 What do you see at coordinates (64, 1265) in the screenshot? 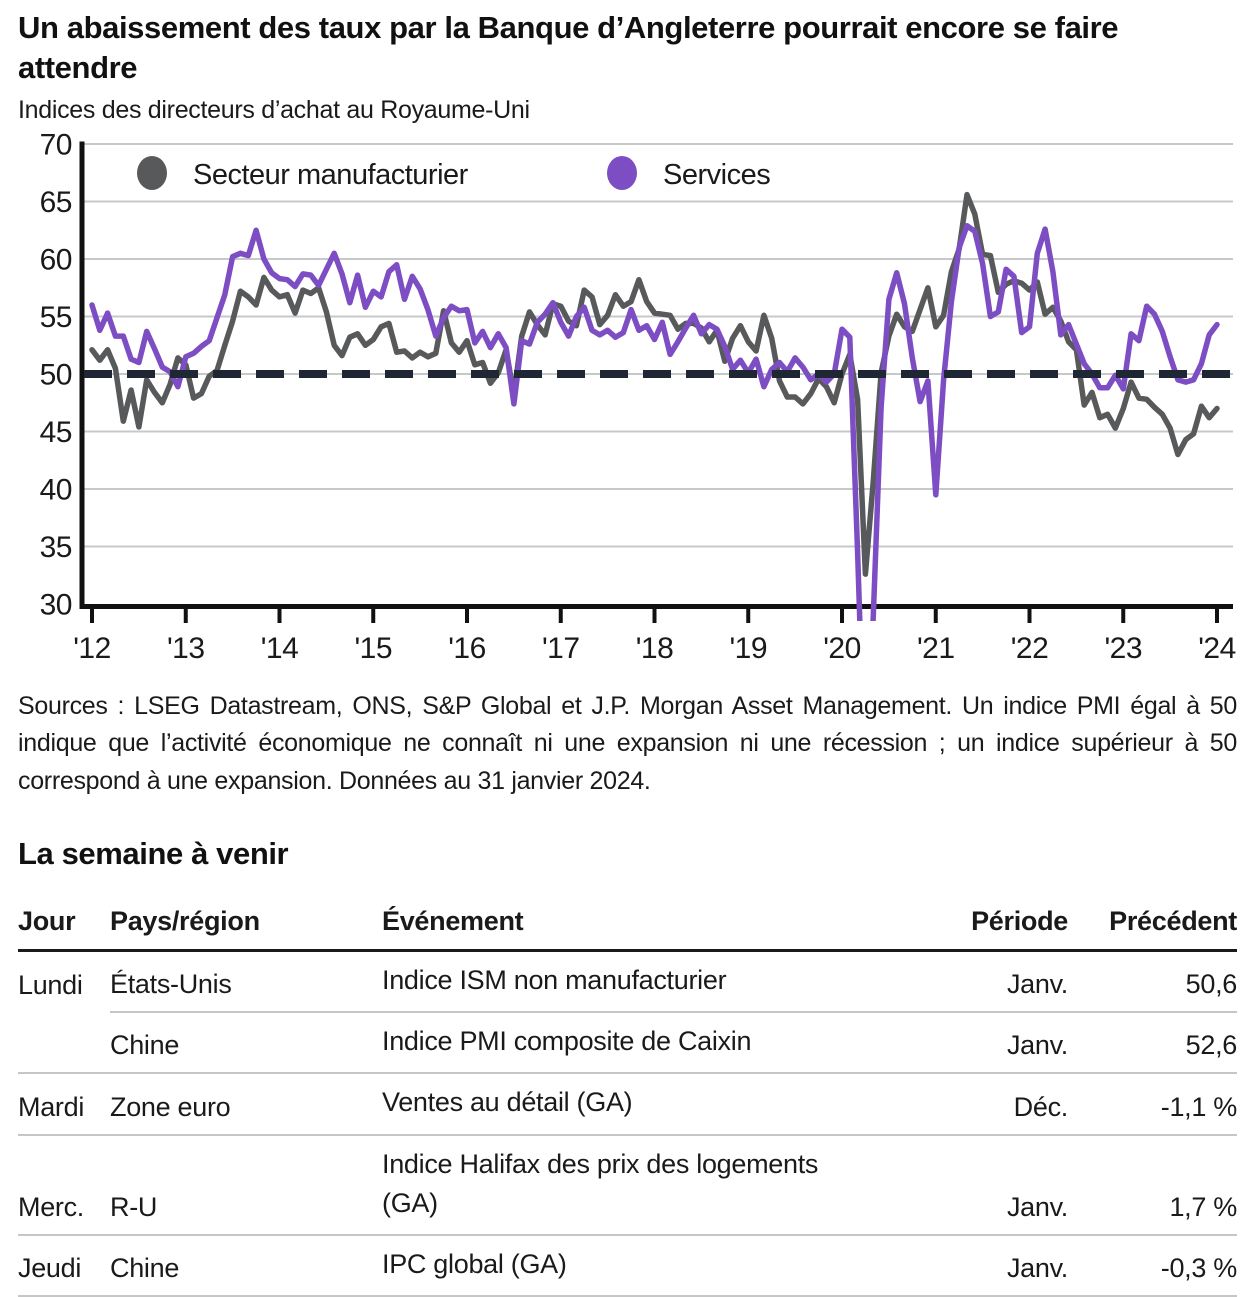
I see `cell-jour: Jeudi` at bounding box center [64, 1265].